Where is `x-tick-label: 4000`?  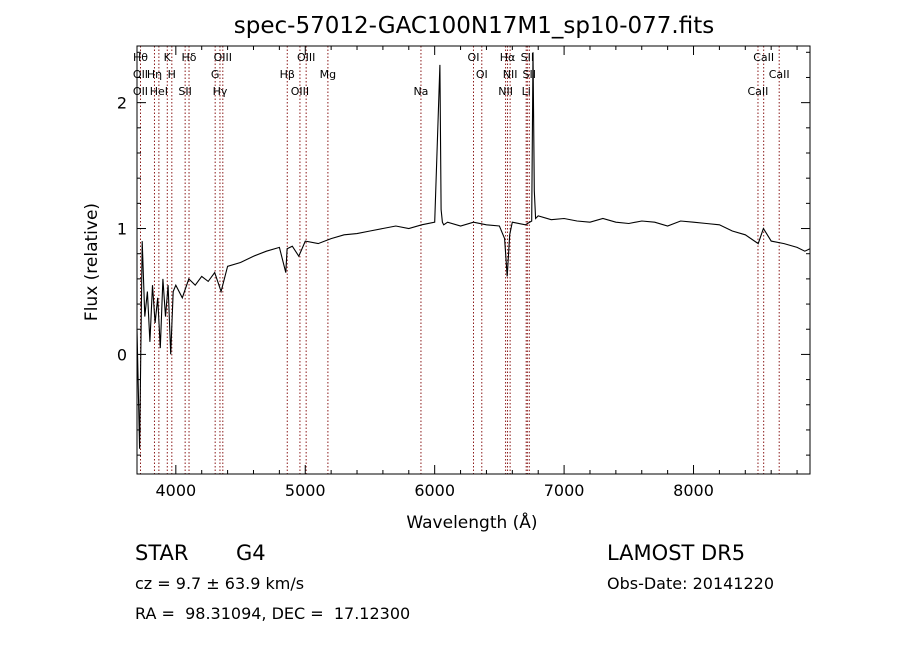 x-tick-label: 4000 is located at coordinates (175, 490).